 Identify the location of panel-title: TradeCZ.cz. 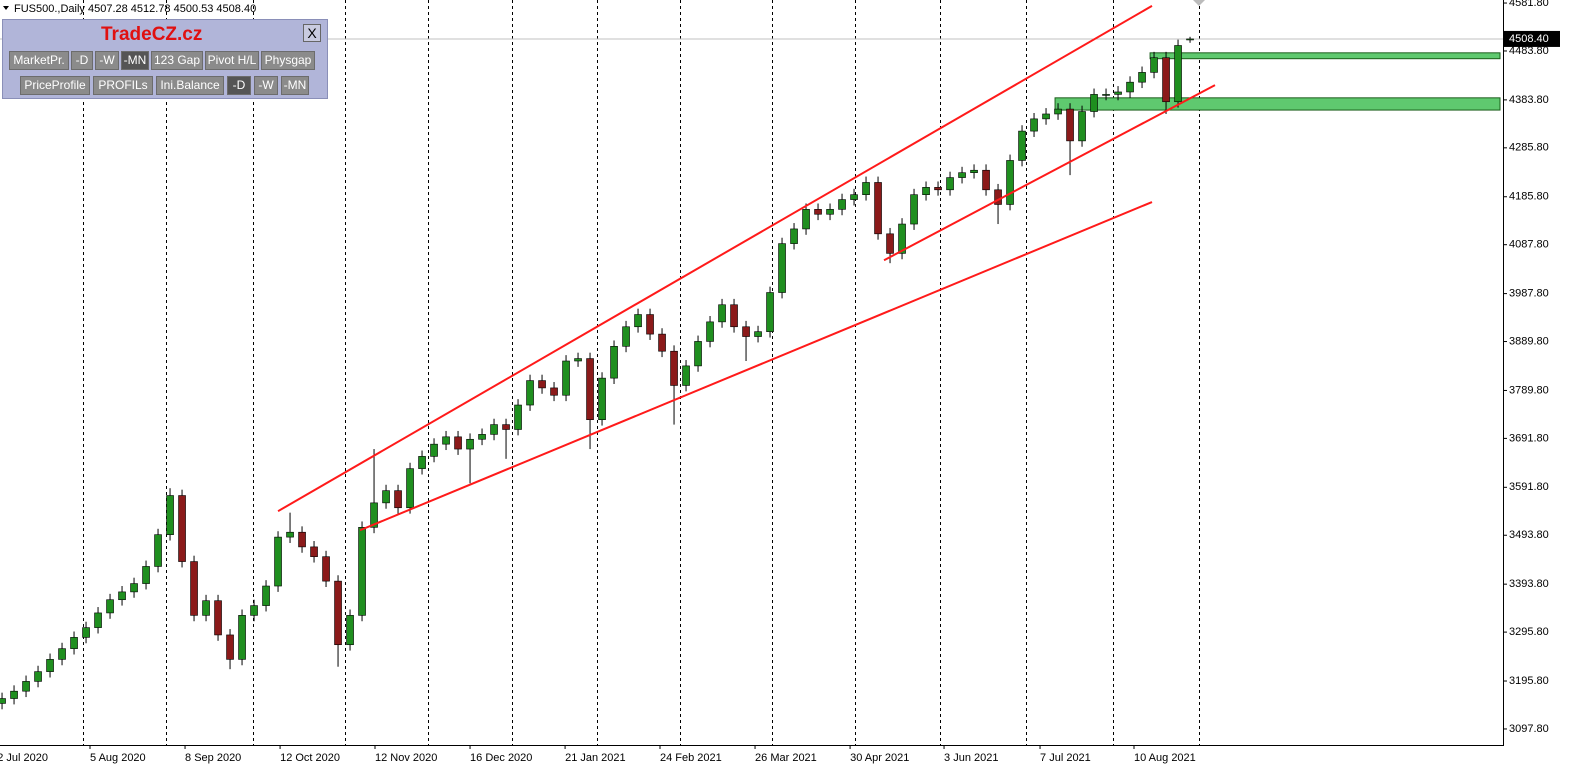
(152, 34).